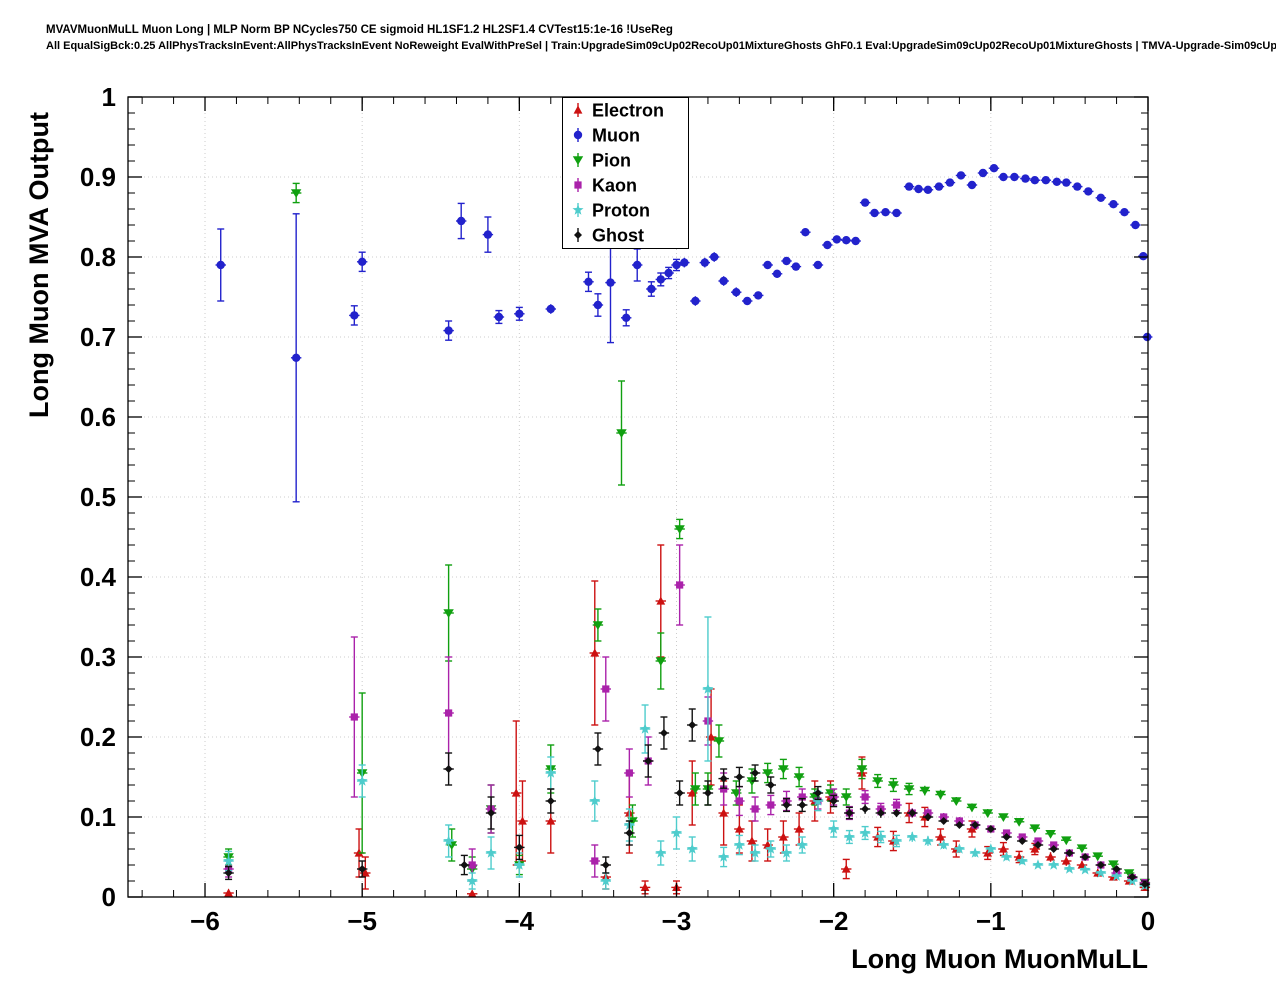 The height and width of the screenshot is (996, 1276). Describe the element at coordinates (625, 173) in the screenshot. I see `legend-box` at that location.